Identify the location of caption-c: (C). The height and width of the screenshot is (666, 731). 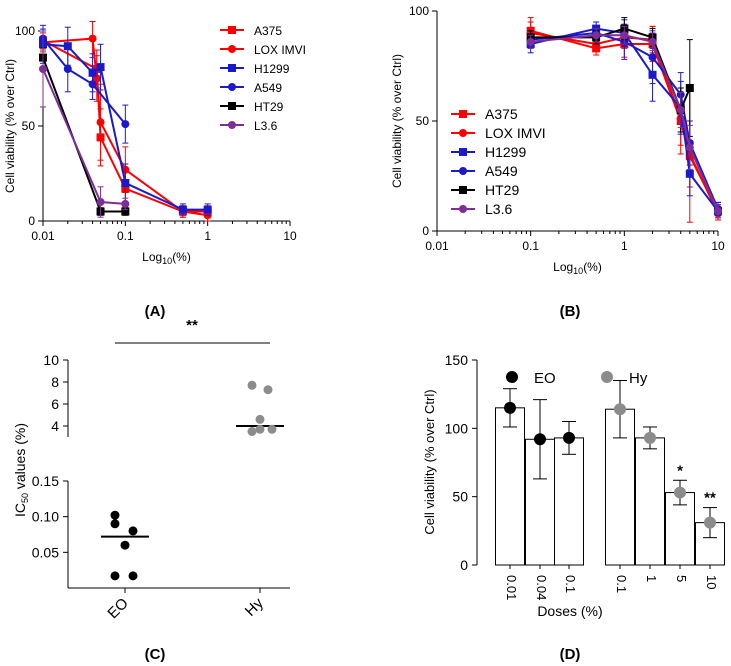
(155, 654).